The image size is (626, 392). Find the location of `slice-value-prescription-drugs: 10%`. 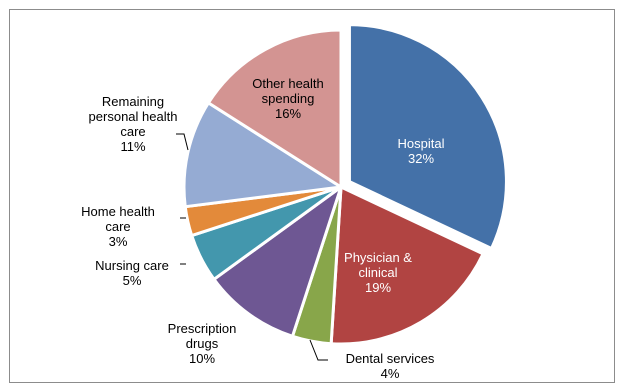

slice-value-prescription-drugs: 10% is located at coordinates (202, 358).